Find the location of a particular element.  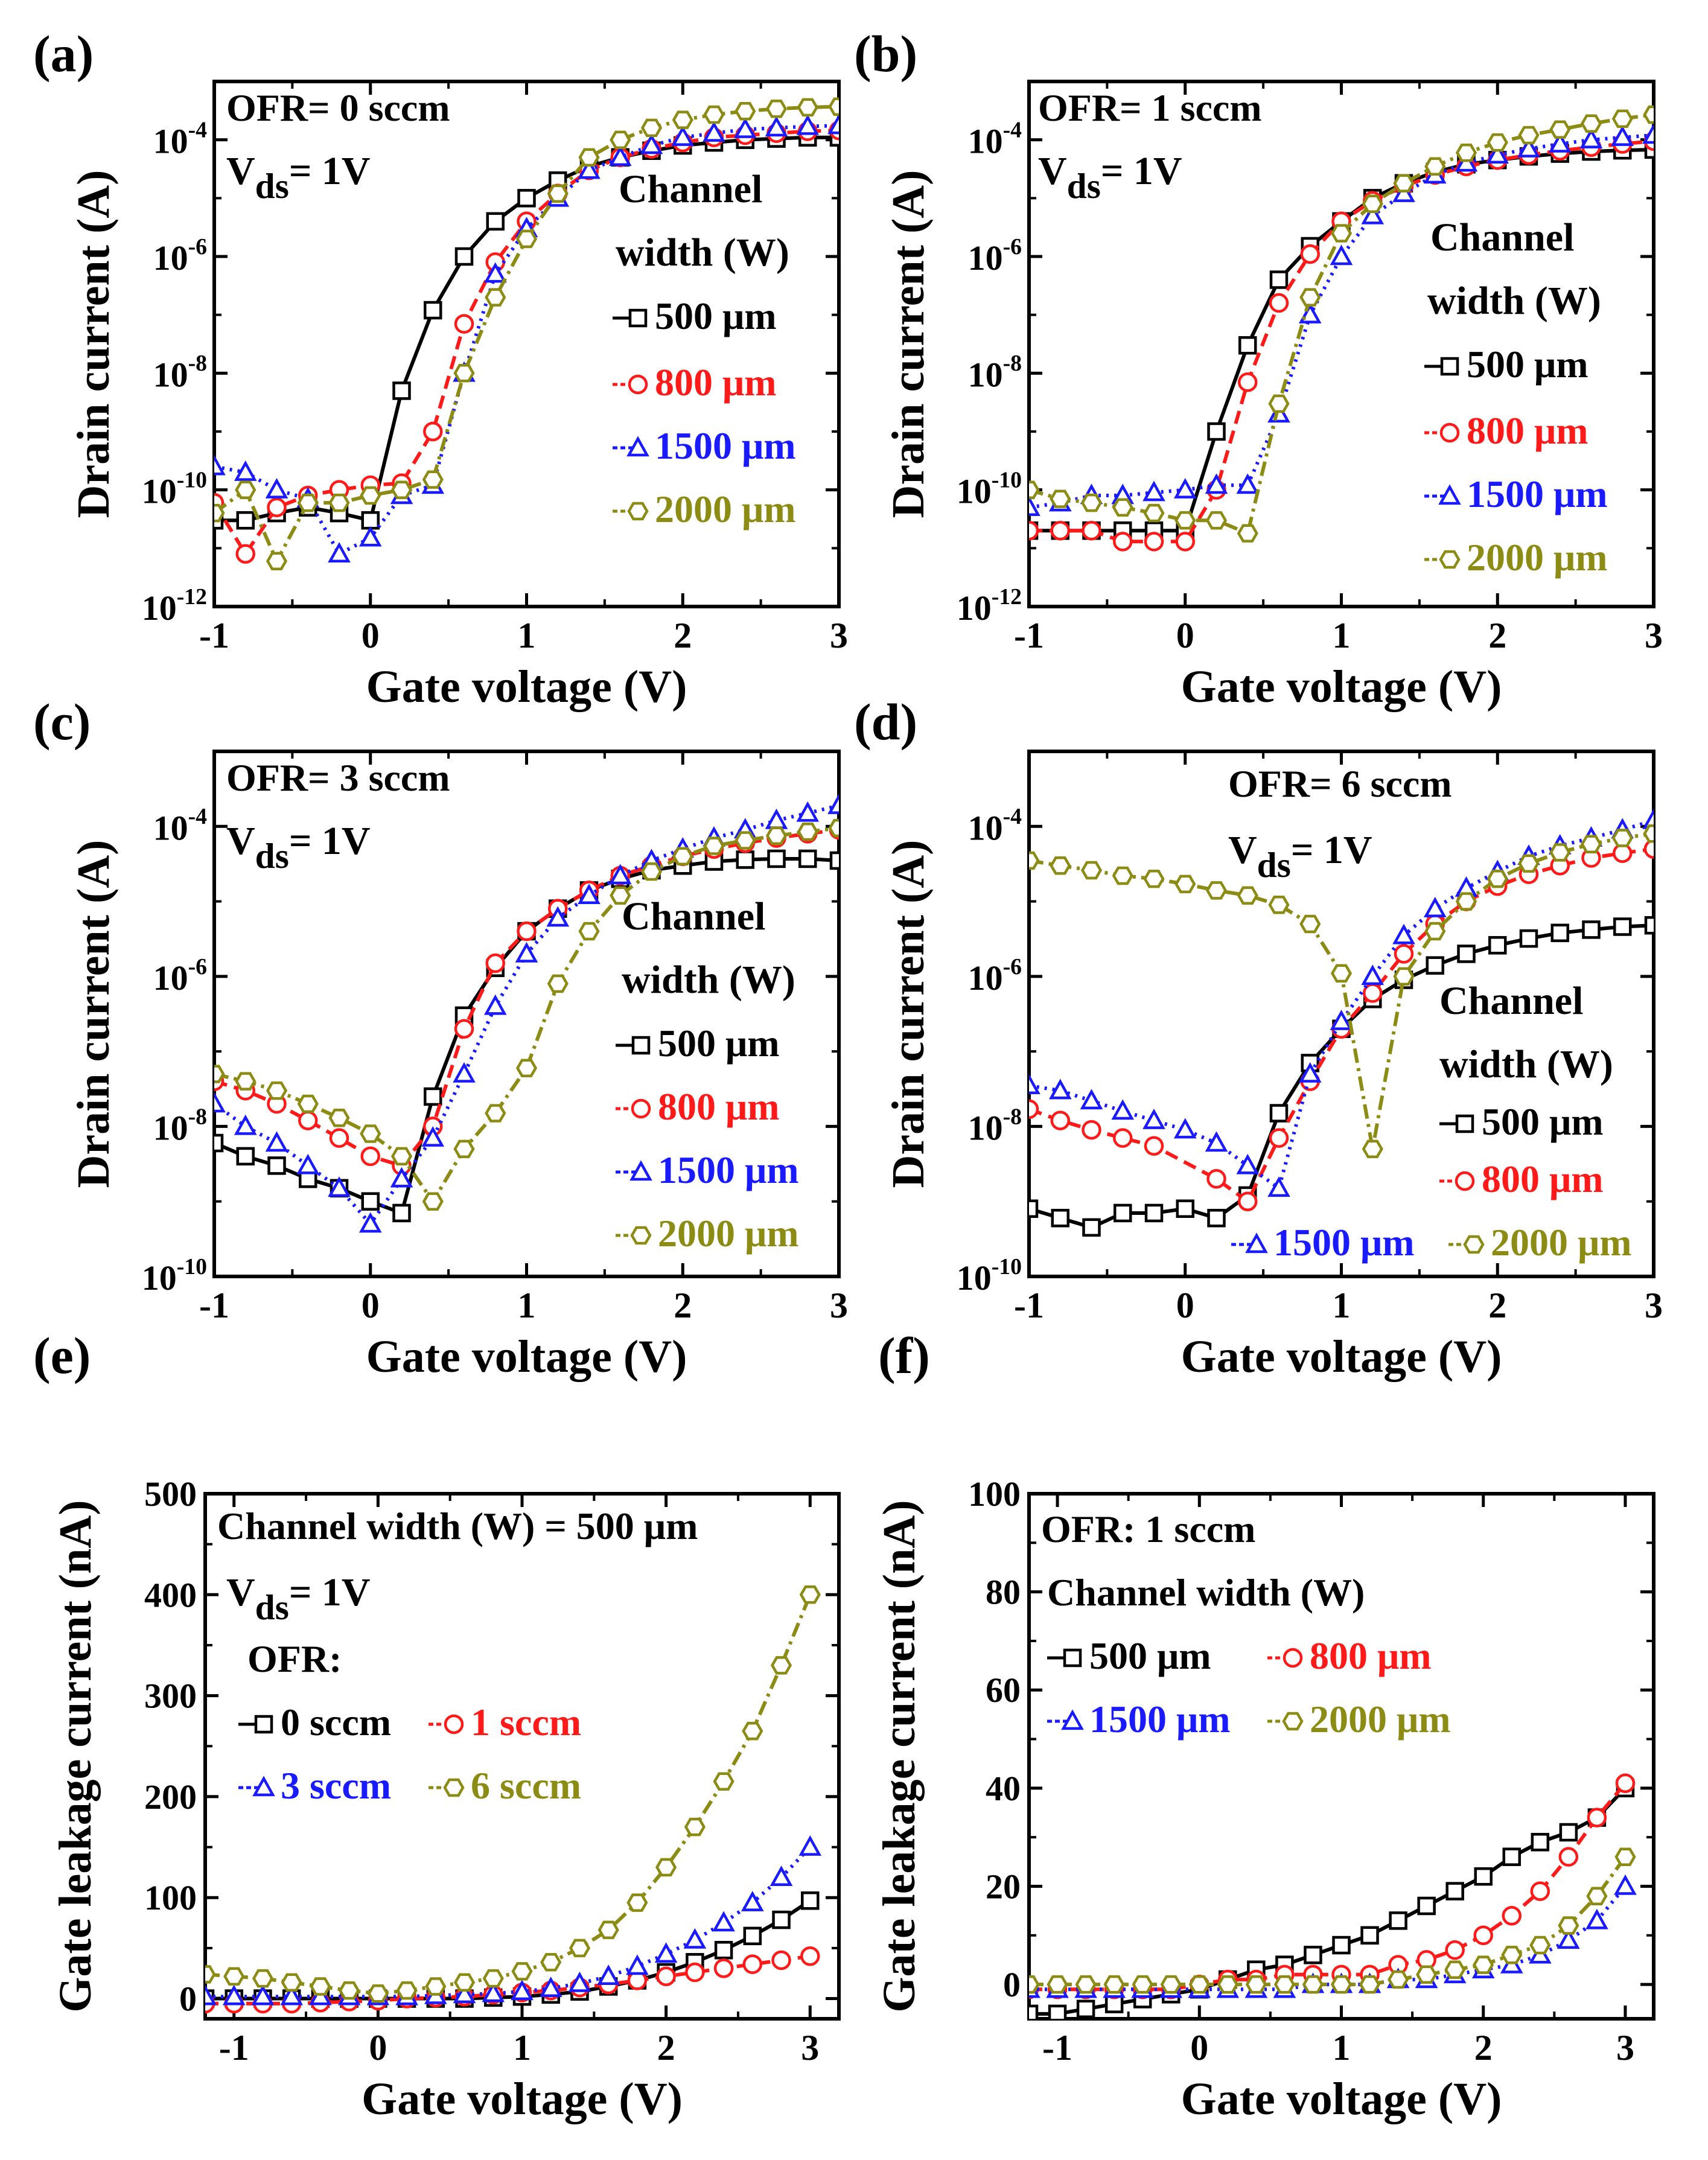

series-group is located at coordinates (513, 1800).